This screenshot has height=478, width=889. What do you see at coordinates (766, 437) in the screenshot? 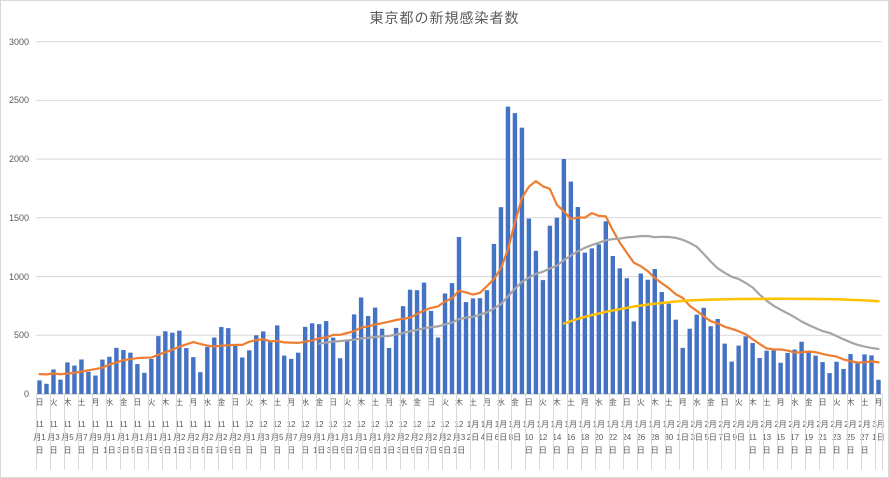
I see `x-tick-date: 2月13日` at bounding box center [766, 437].